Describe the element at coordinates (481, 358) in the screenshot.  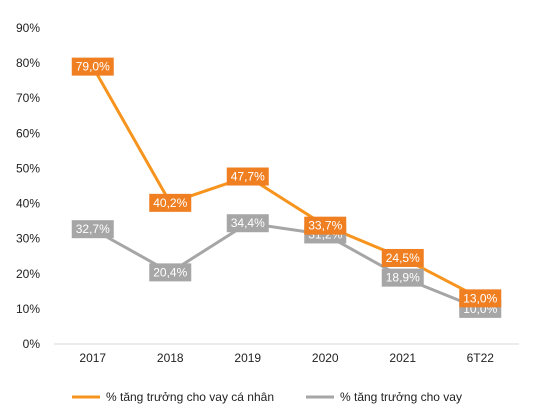
I see `x-tick-label: 6T22` at that location.